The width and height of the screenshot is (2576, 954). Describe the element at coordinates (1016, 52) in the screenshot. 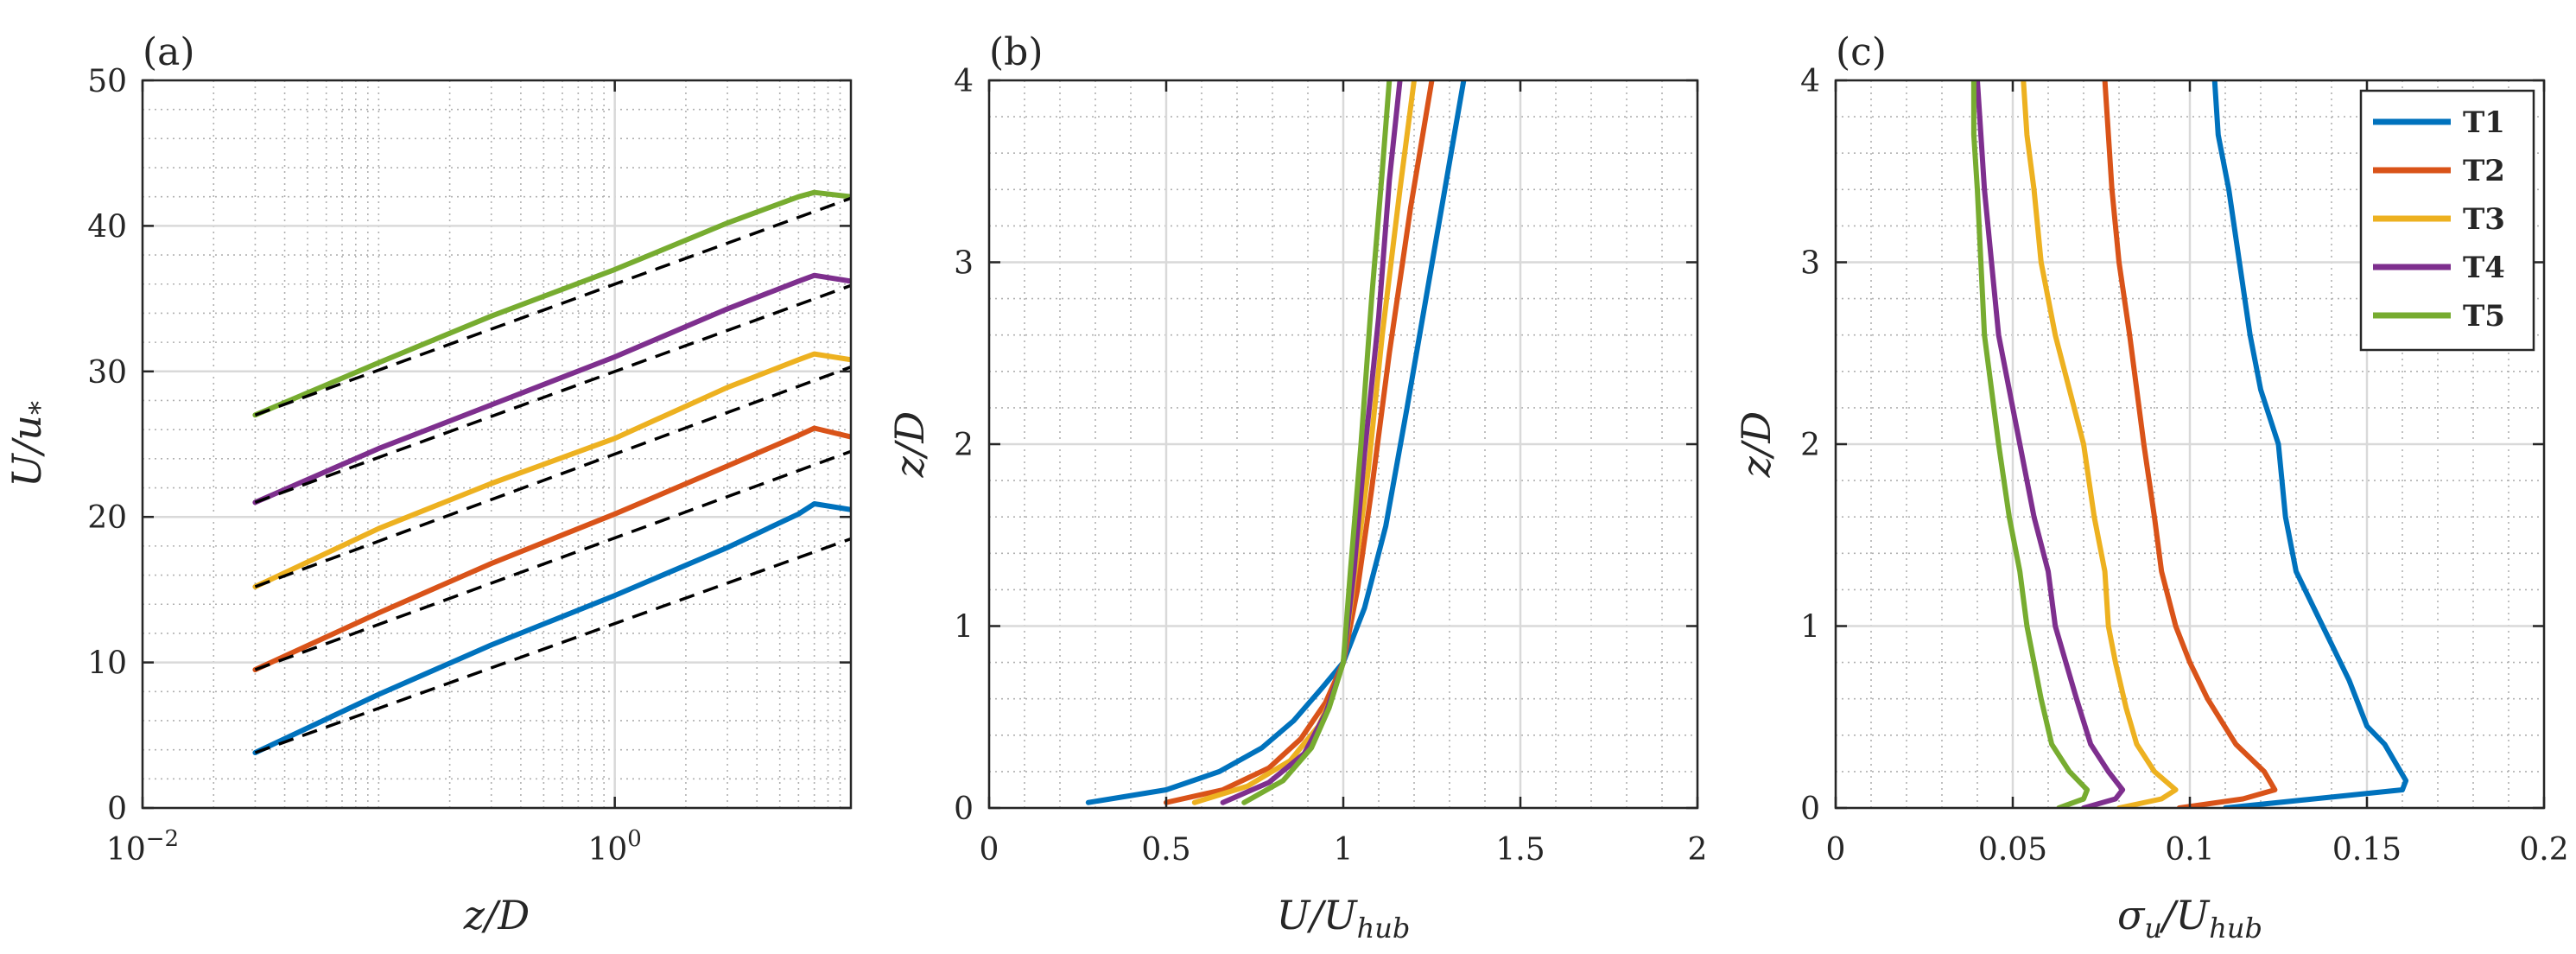

I see `panel-label: (b)` at that location.